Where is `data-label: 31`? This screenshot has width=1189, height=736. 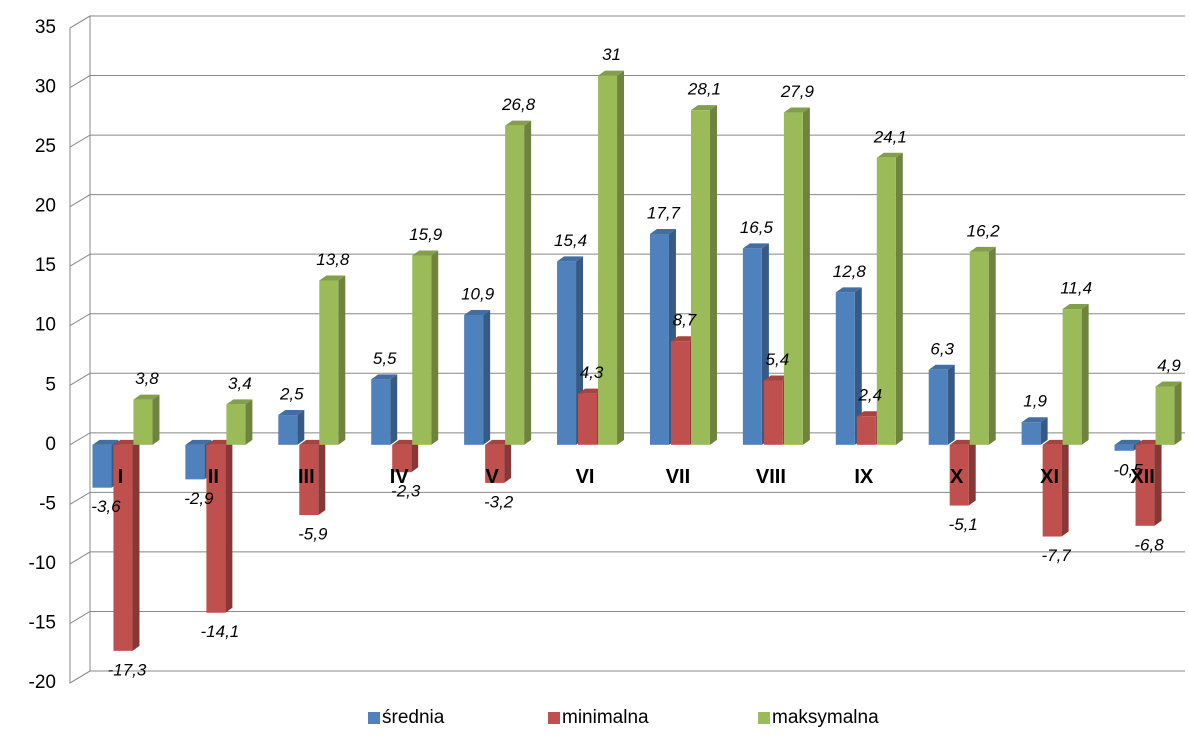
data-label: 31 is located at coordinates (611, 54).